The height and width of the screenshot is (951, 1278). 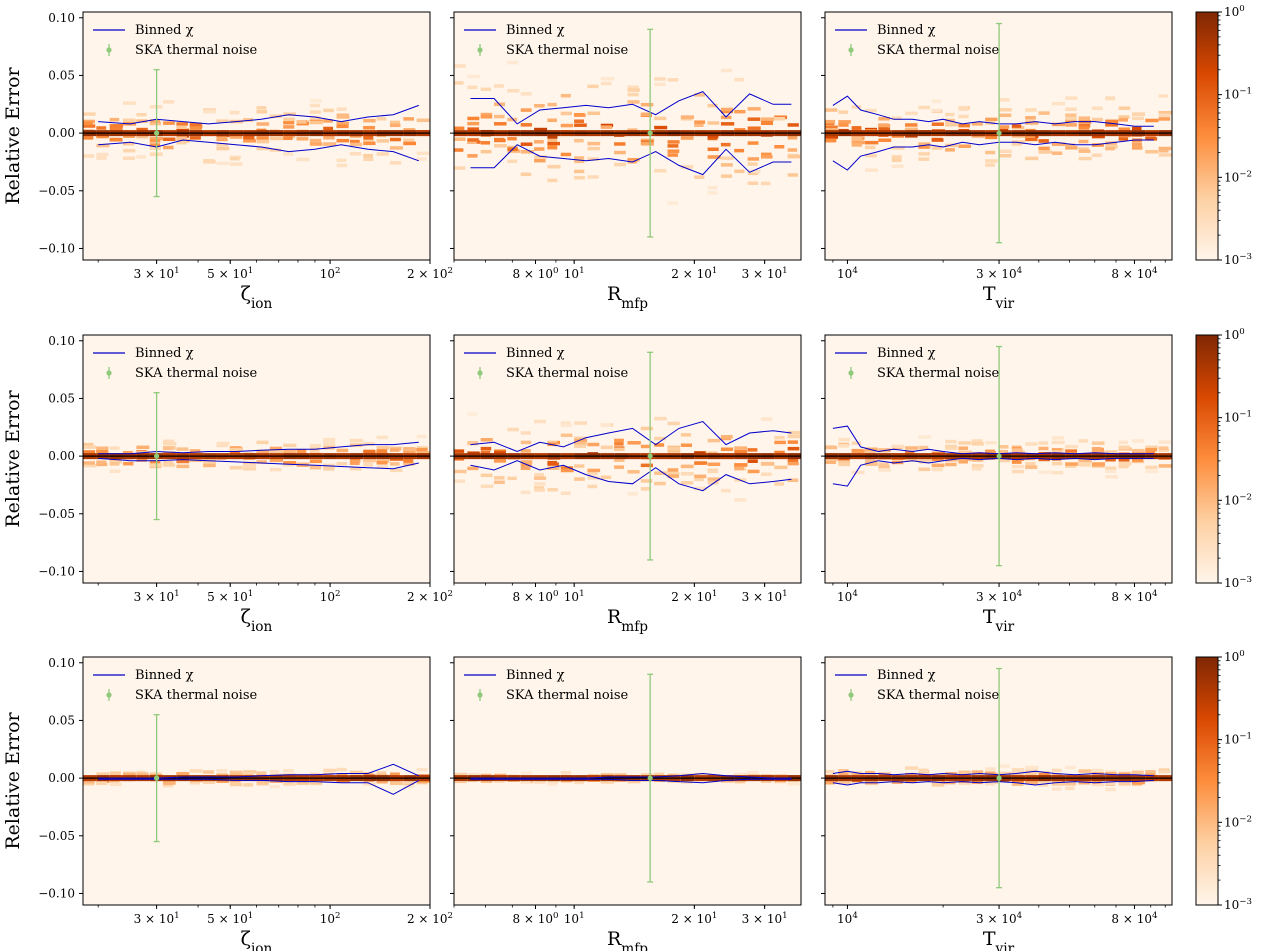 I want to click on colorbar-tick-label: 10⁻², so click(x=1238, y=821).